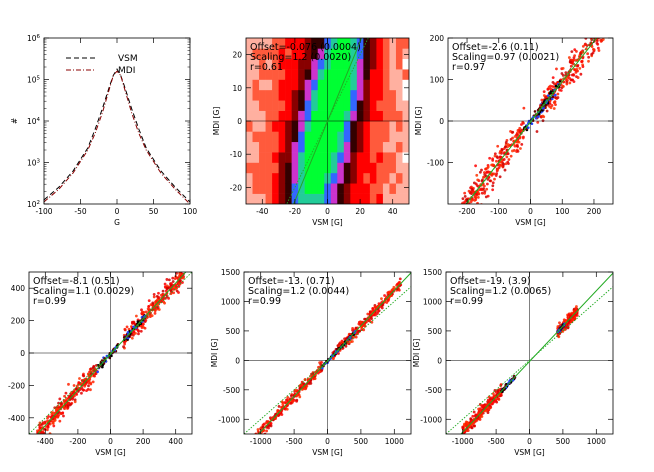 The width and height of the screenshot is (654, 472). Describe the element at coordinates (530, 211) in the screenshot. I see `x-tick-label: 0` at that location.